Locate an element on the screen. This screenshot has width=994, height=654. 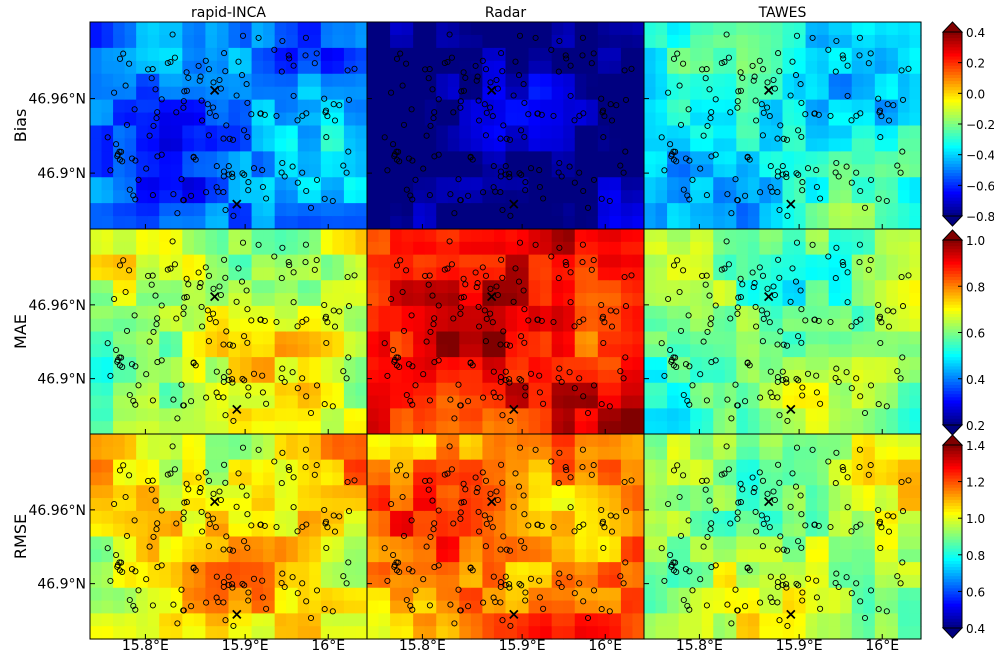
colorbar-segment is located at coordinates (952, 205).